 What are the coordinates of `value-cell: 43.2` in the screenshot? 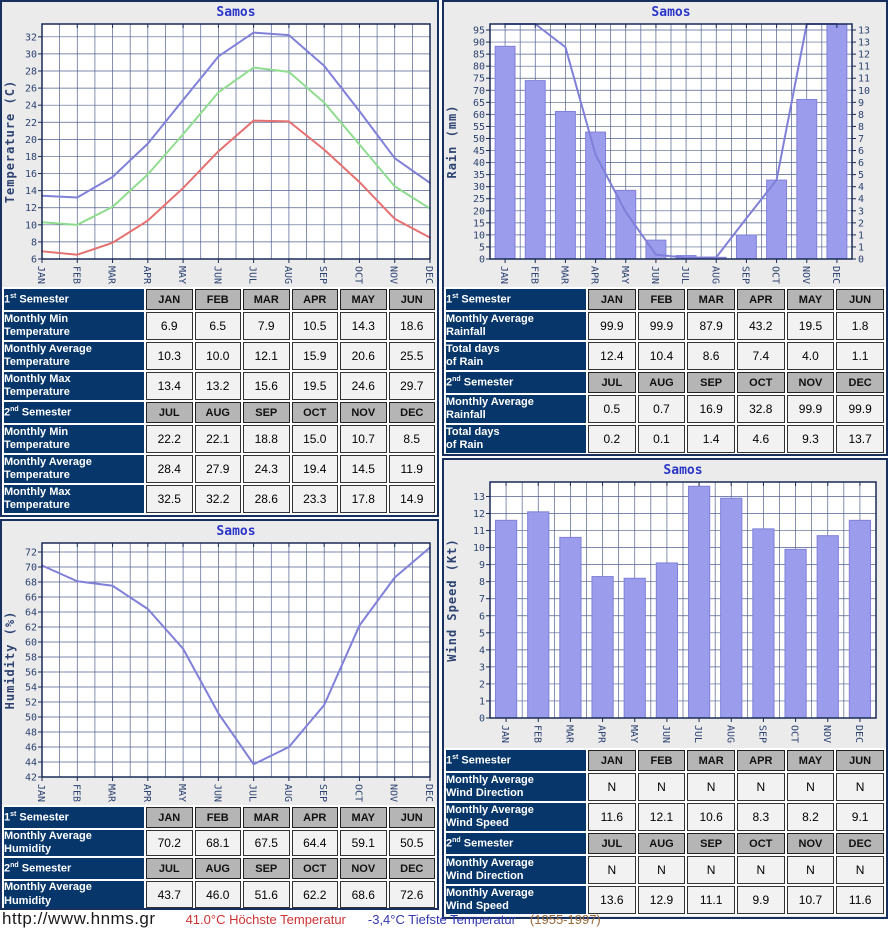 It's located at (760, 326).